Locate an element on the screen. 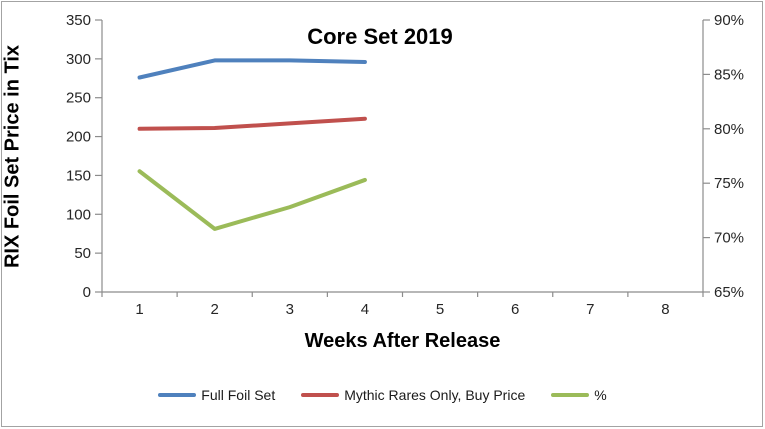 The width and height of the screenshot is (765, 429). left-axis-tick-label: 100 is located at coordinates (78, 214).